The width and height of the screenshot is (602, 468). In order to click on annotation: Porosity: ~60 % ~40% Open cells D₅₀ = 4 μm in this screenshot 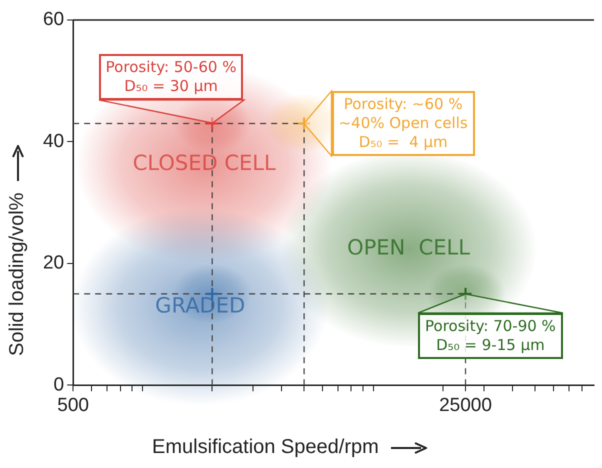, I will do `click(403, 123)`.